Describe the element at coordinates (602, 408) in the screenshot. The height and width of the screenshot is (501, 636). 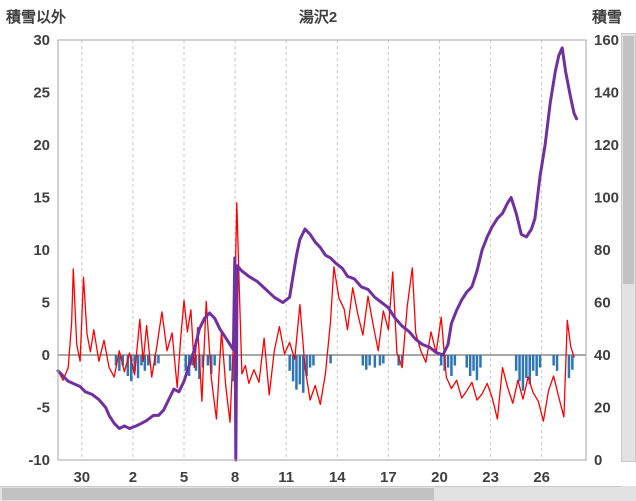
I see `right-axis-tick-label: 20` at that location.